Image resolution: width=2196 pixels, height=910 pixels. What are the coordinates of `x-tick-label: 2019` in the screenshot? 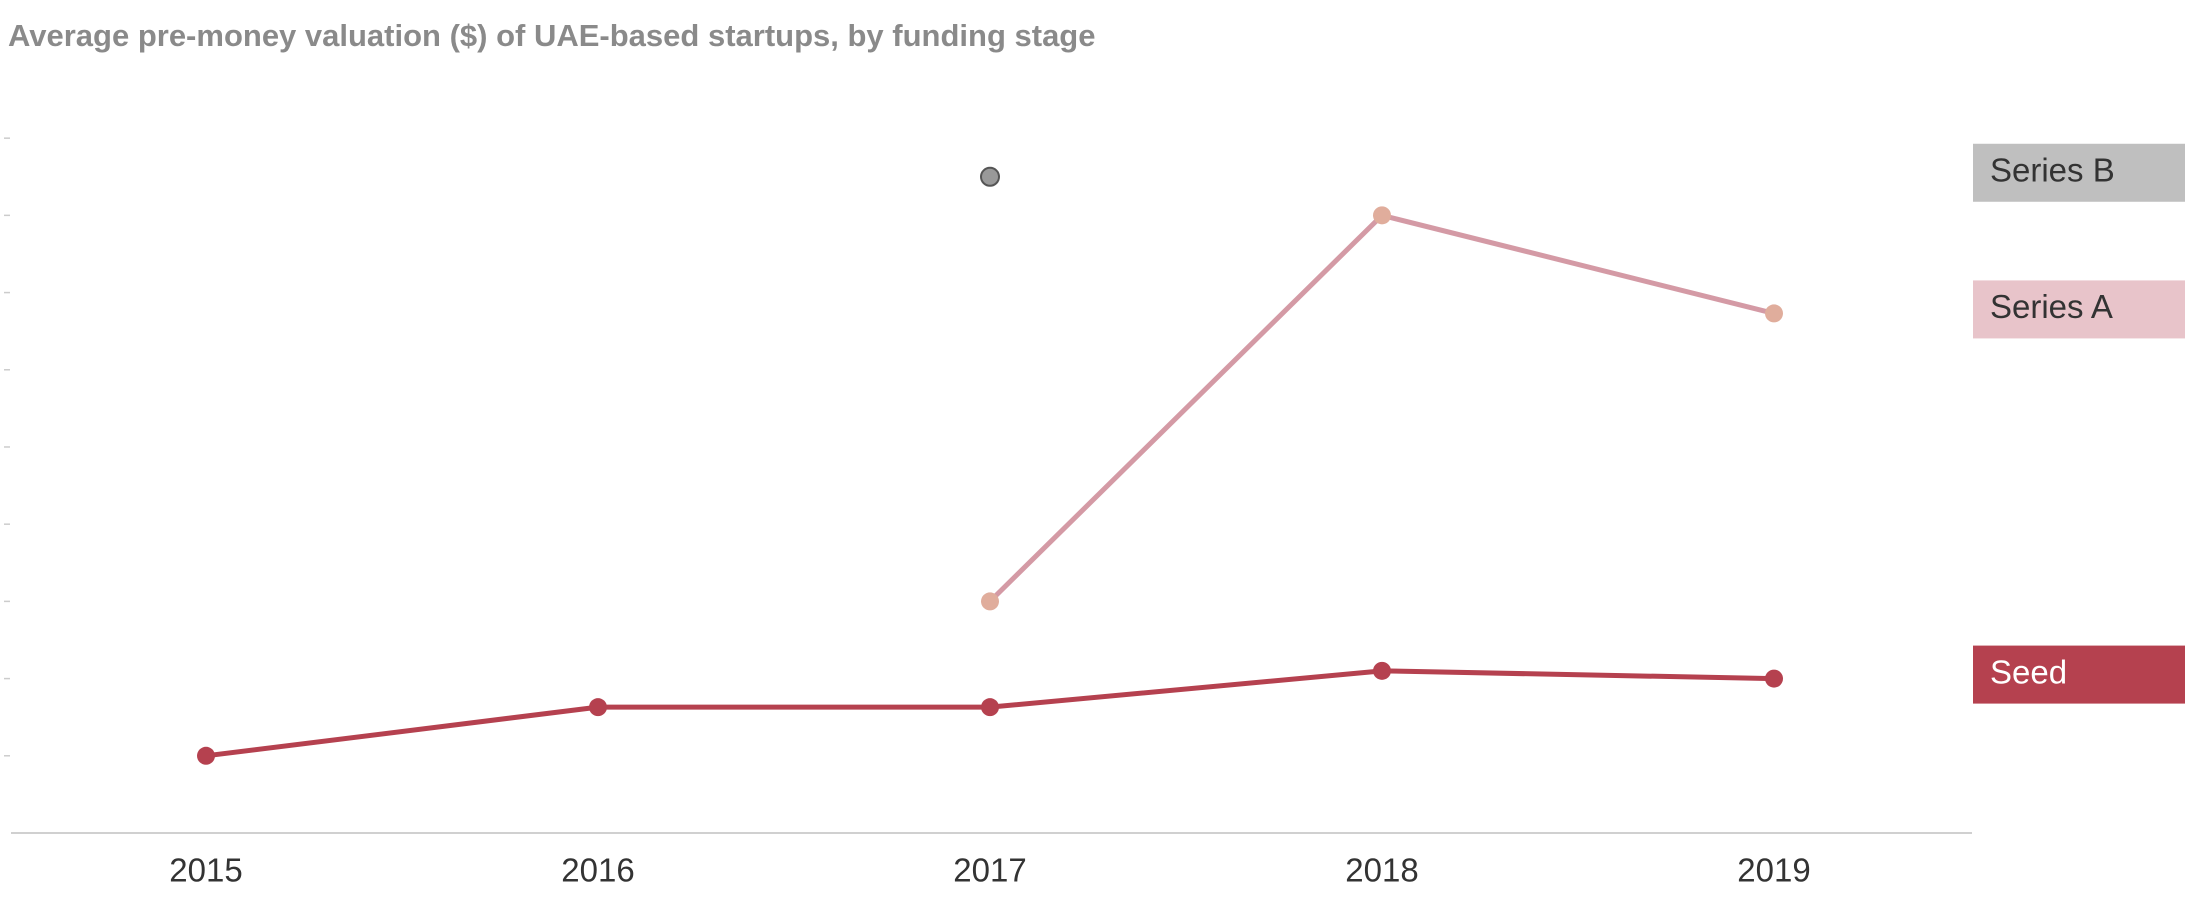 It's located at (1773, 870).